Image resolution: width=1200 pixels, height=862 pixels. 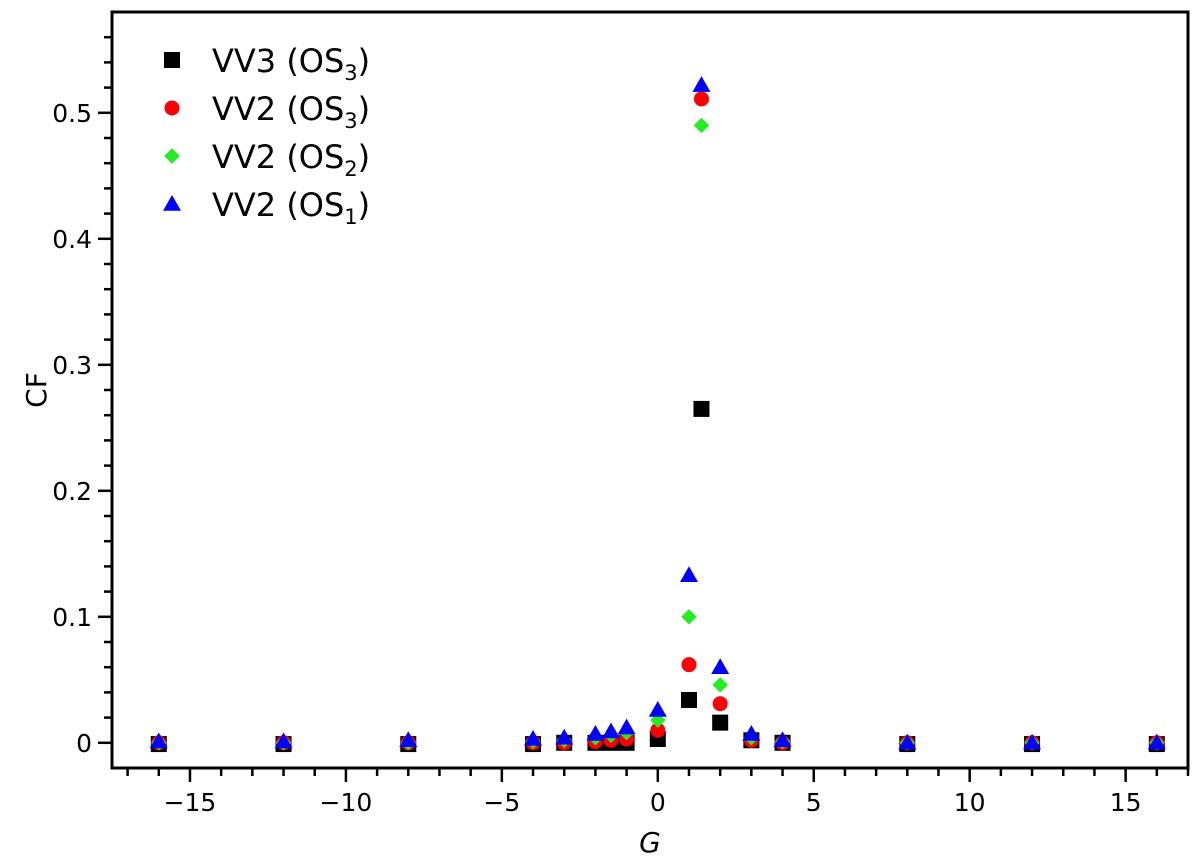 I want to click on x-tick-label: 15, so click(x=1126, y=802).